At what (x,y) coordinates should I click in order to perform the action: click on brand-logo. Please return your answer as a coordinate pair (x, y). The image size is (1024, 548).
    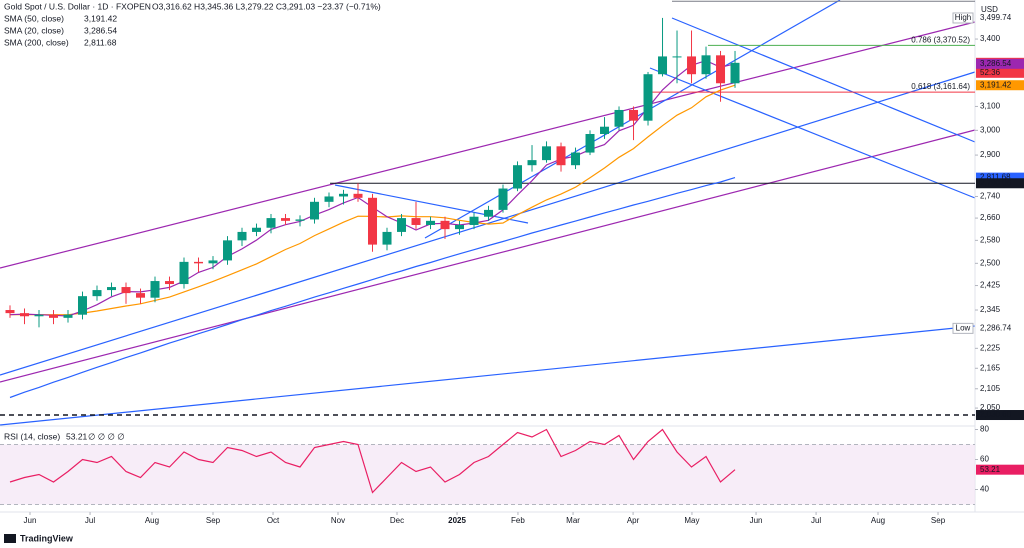
    Looking at the image, I should click on (10, 538).